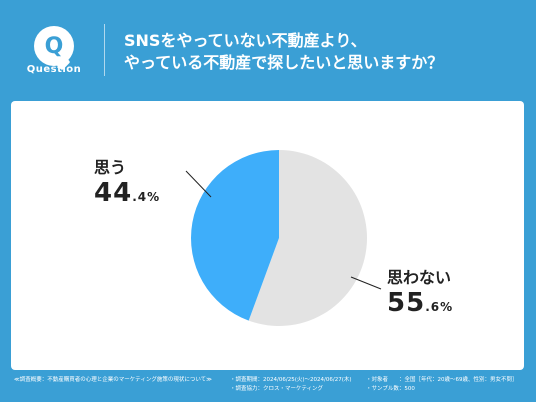  What do you see at coordinates (54, 69) in the screenshot?
I see `badge-word: Question` at bounding box center [54, 69].